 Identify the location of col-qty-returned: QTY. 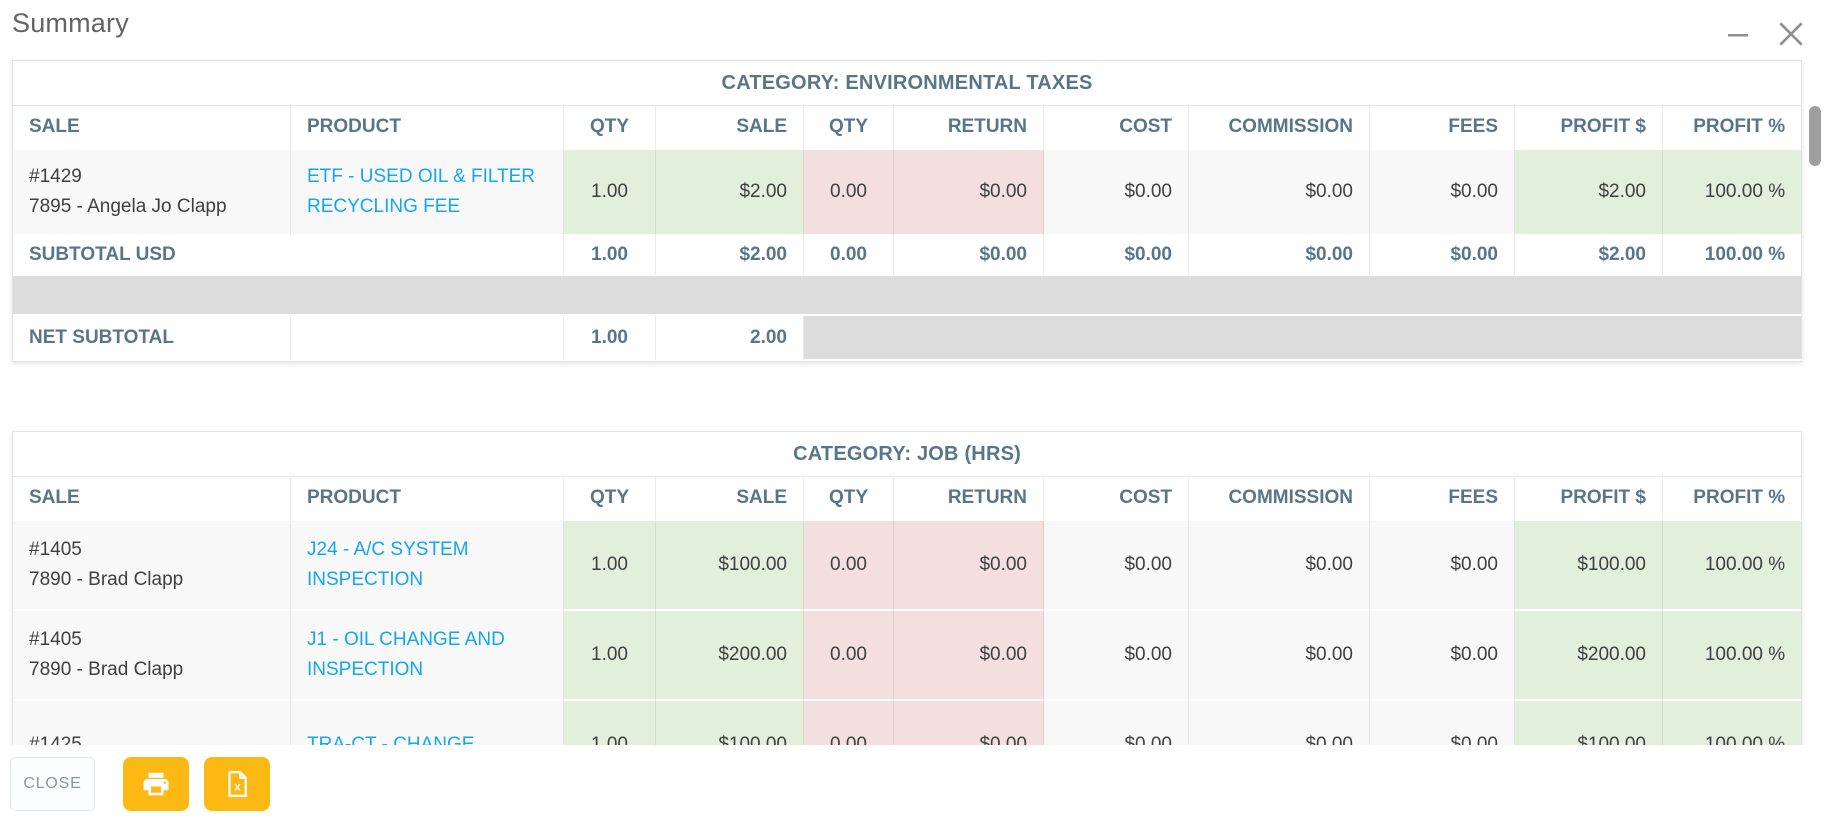
(849, 128).